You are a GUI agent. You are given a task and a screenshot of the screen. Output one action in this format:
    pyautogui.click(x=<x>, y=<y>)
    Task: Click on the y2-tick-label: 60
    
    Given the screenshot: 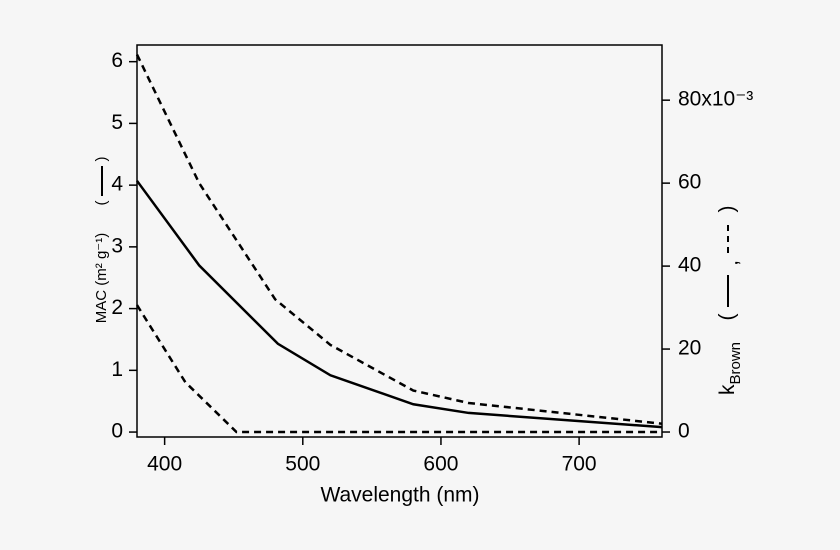 What is the action you would take?
    pyautogui.click(x=689, y=182)
    